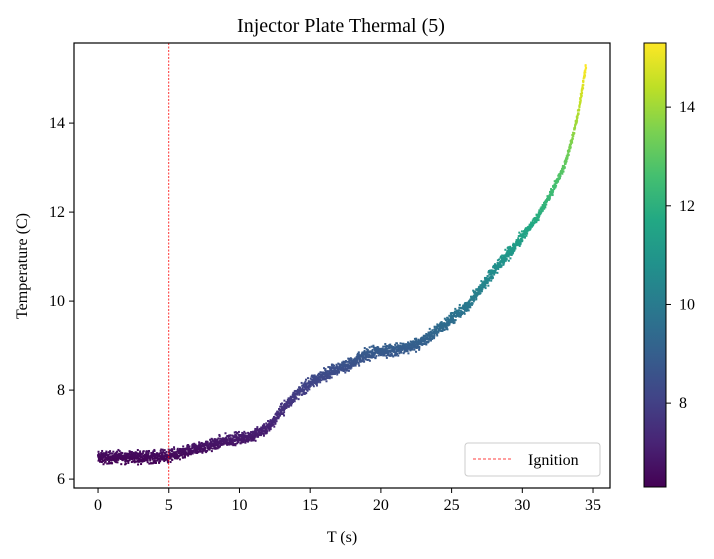 Image resolution: width=714 pixels, height=559 pixels. What do you see at coordinates (341, 26) in the screenshot?
I see `chart-title: Injector Plate Thermal (5)` at bounding box center [341, 26].